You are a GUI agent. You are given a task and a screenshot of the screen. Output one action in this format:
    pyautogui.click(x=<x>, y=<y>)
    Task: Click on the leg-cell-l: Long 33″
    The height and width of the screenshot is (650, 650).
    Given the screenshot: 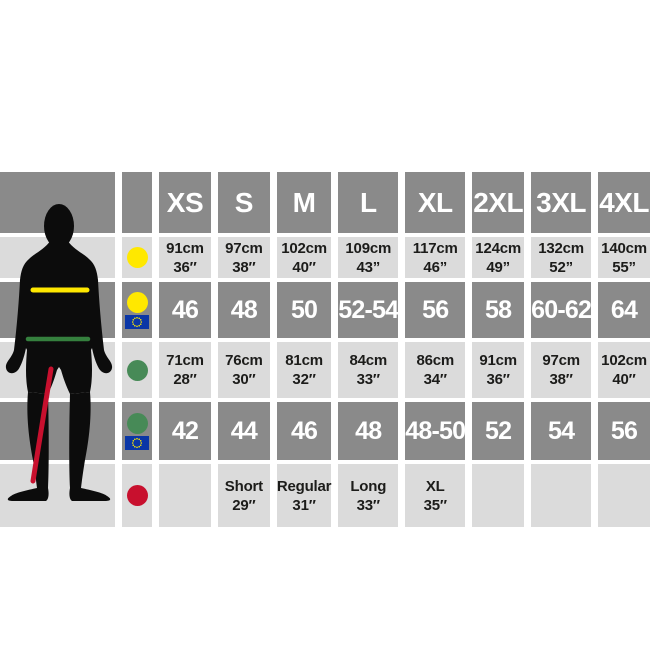 What is the action you would take?
    pyautogui.click(x=368, y=495)
    